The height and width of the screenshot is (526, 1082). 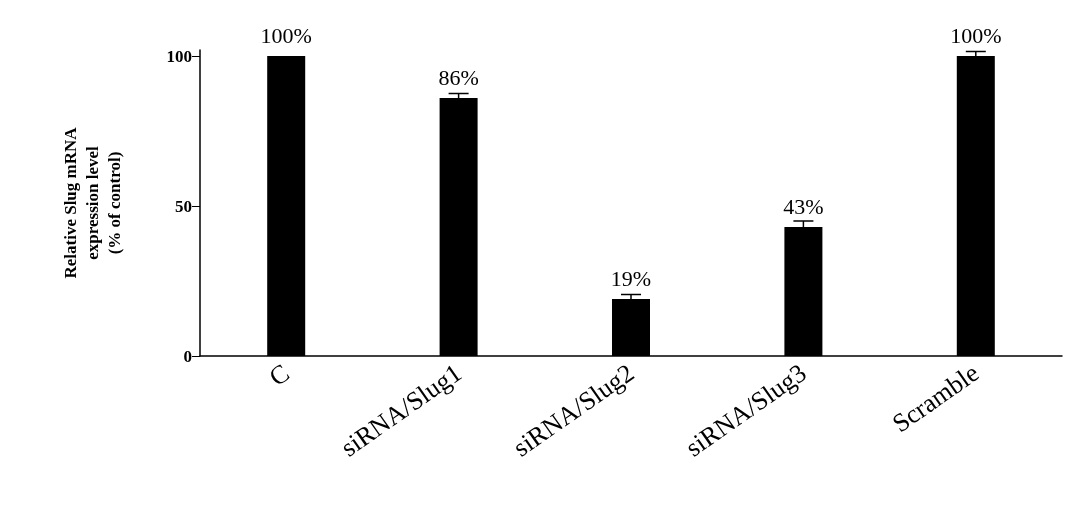 I want to click on y-tick-label: 0, so click(x=187, y=356).